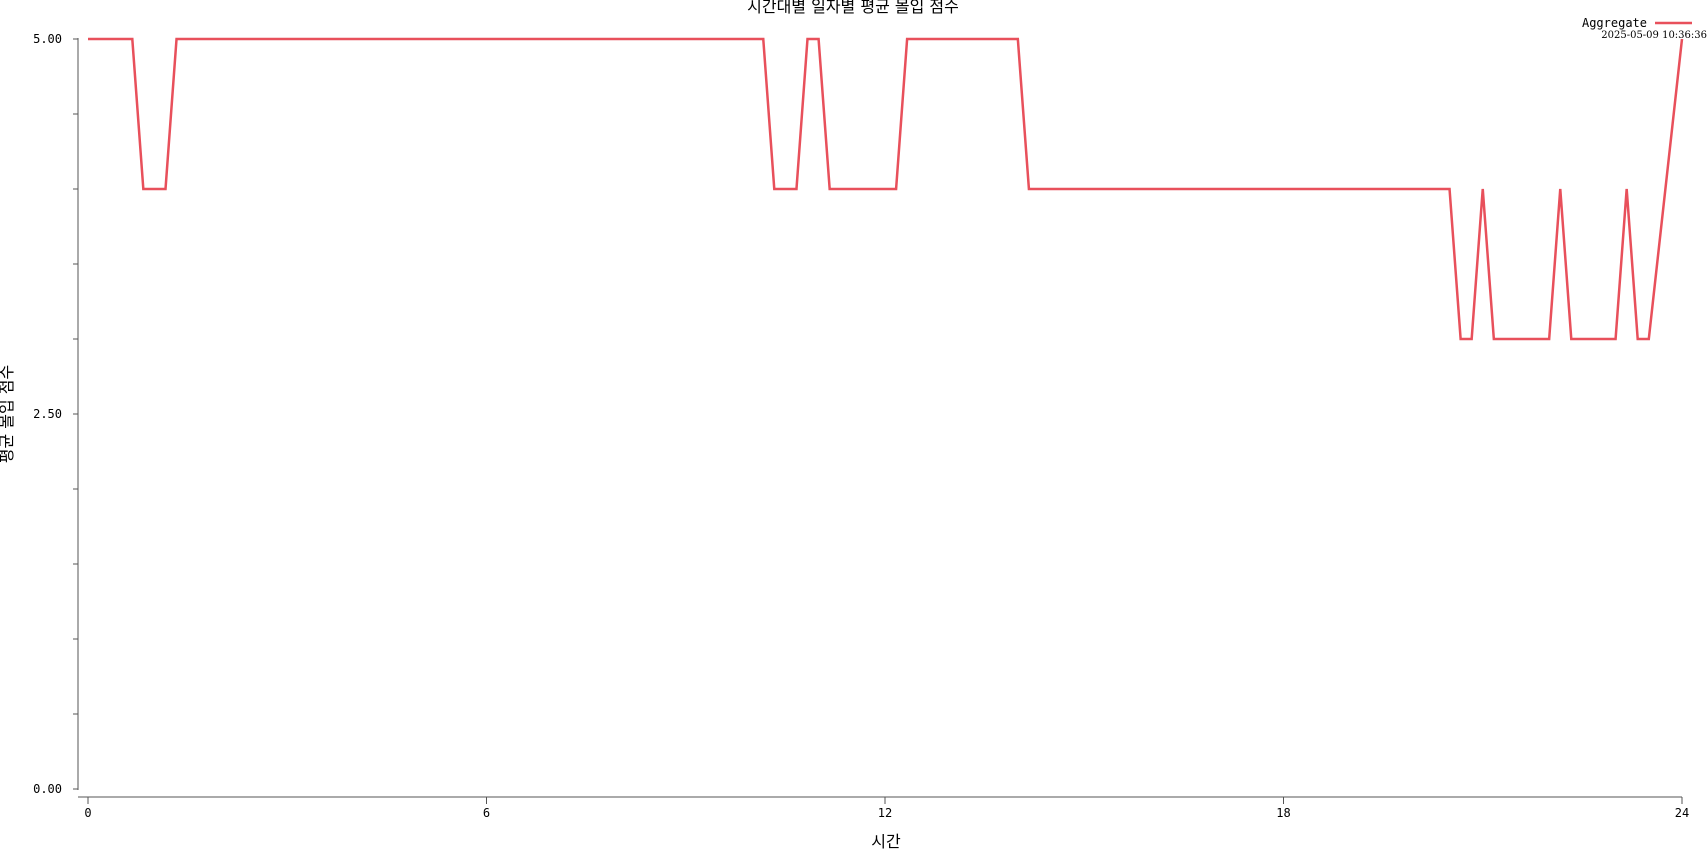 This screenshot has height=853, width=1707. What do you see at coordinates (885, 813) in the screenshot?
I see `x-tick-label: 12` at bounding box center [885, 813].